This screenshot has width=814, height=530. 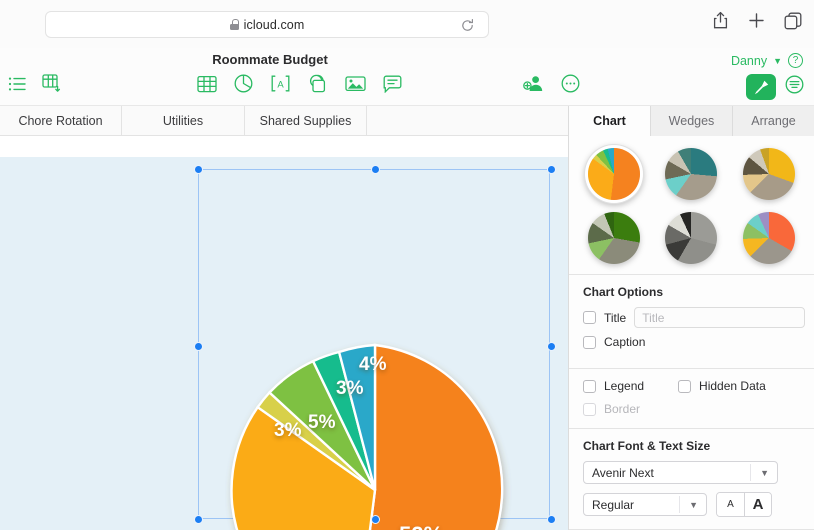 What do you see at coordinates (795, 60) in the screenshot?
I see `help-icon: ?` at bounding box center [795, 60].